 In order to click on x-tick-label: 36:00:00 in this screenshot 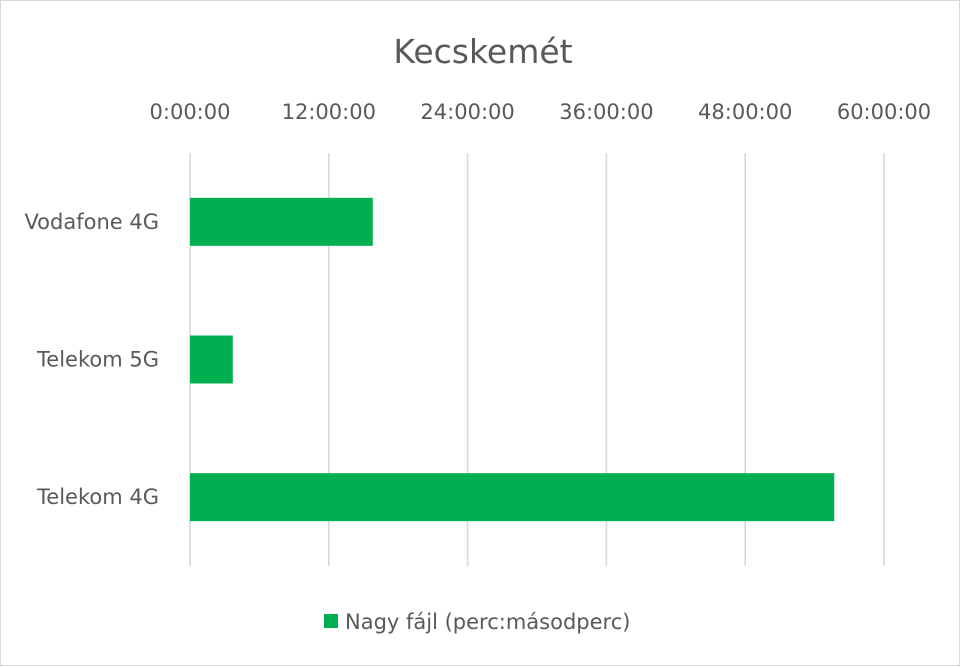, I will do `click(606, 112)`.